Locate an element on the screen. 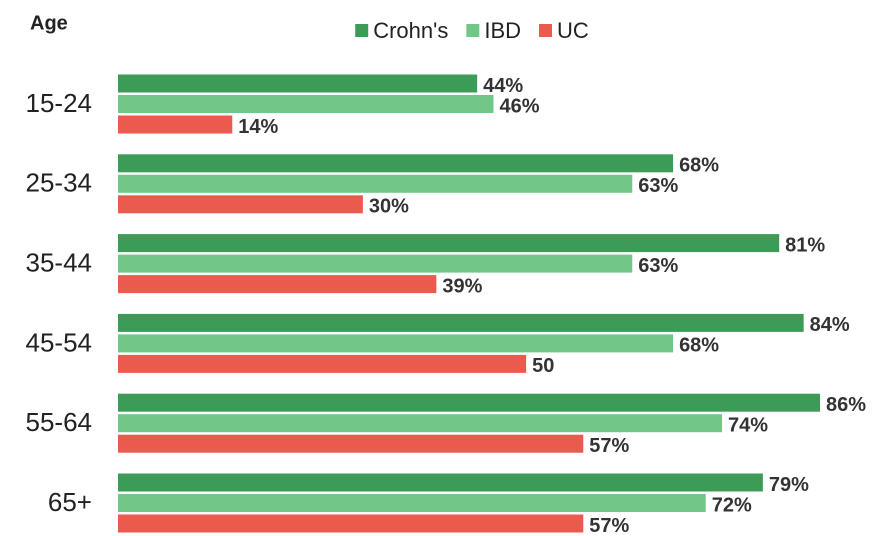 This screenshot has width=880, height=536. y-tick-label: 45-54 is located at coordinates (59, 342).